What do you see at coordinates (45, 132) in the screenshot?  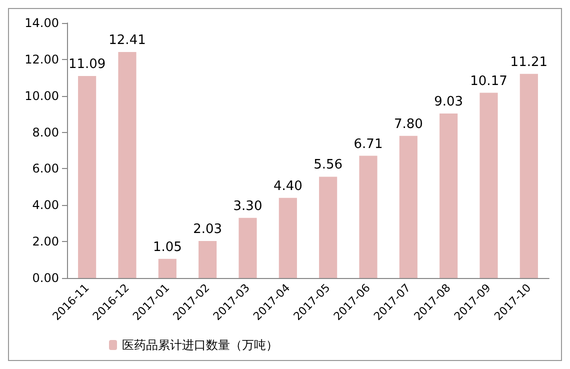 I see `y-tick-label: 8.00` at bounding box center [45, 132].